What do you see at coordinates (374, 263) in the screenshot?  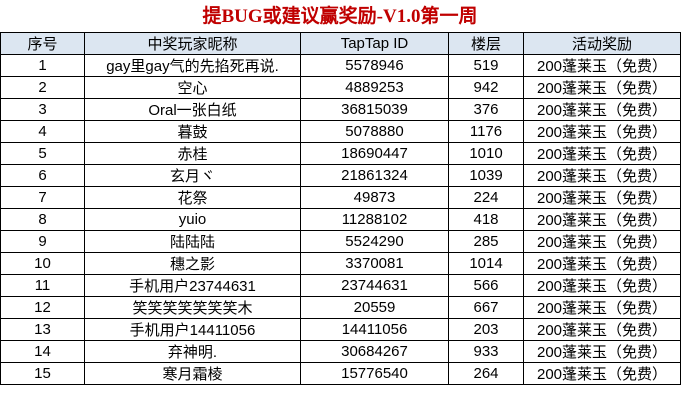 I see `table-cell: 3370081` at bounding box center [374, 263].